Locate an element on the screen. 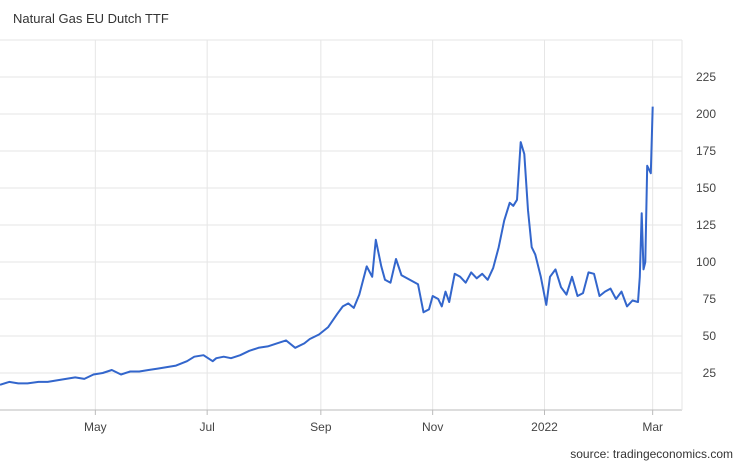 The height and width of the screenshot is (467, 743). y-tick-label: 125 is located at coordinates (706, 225).